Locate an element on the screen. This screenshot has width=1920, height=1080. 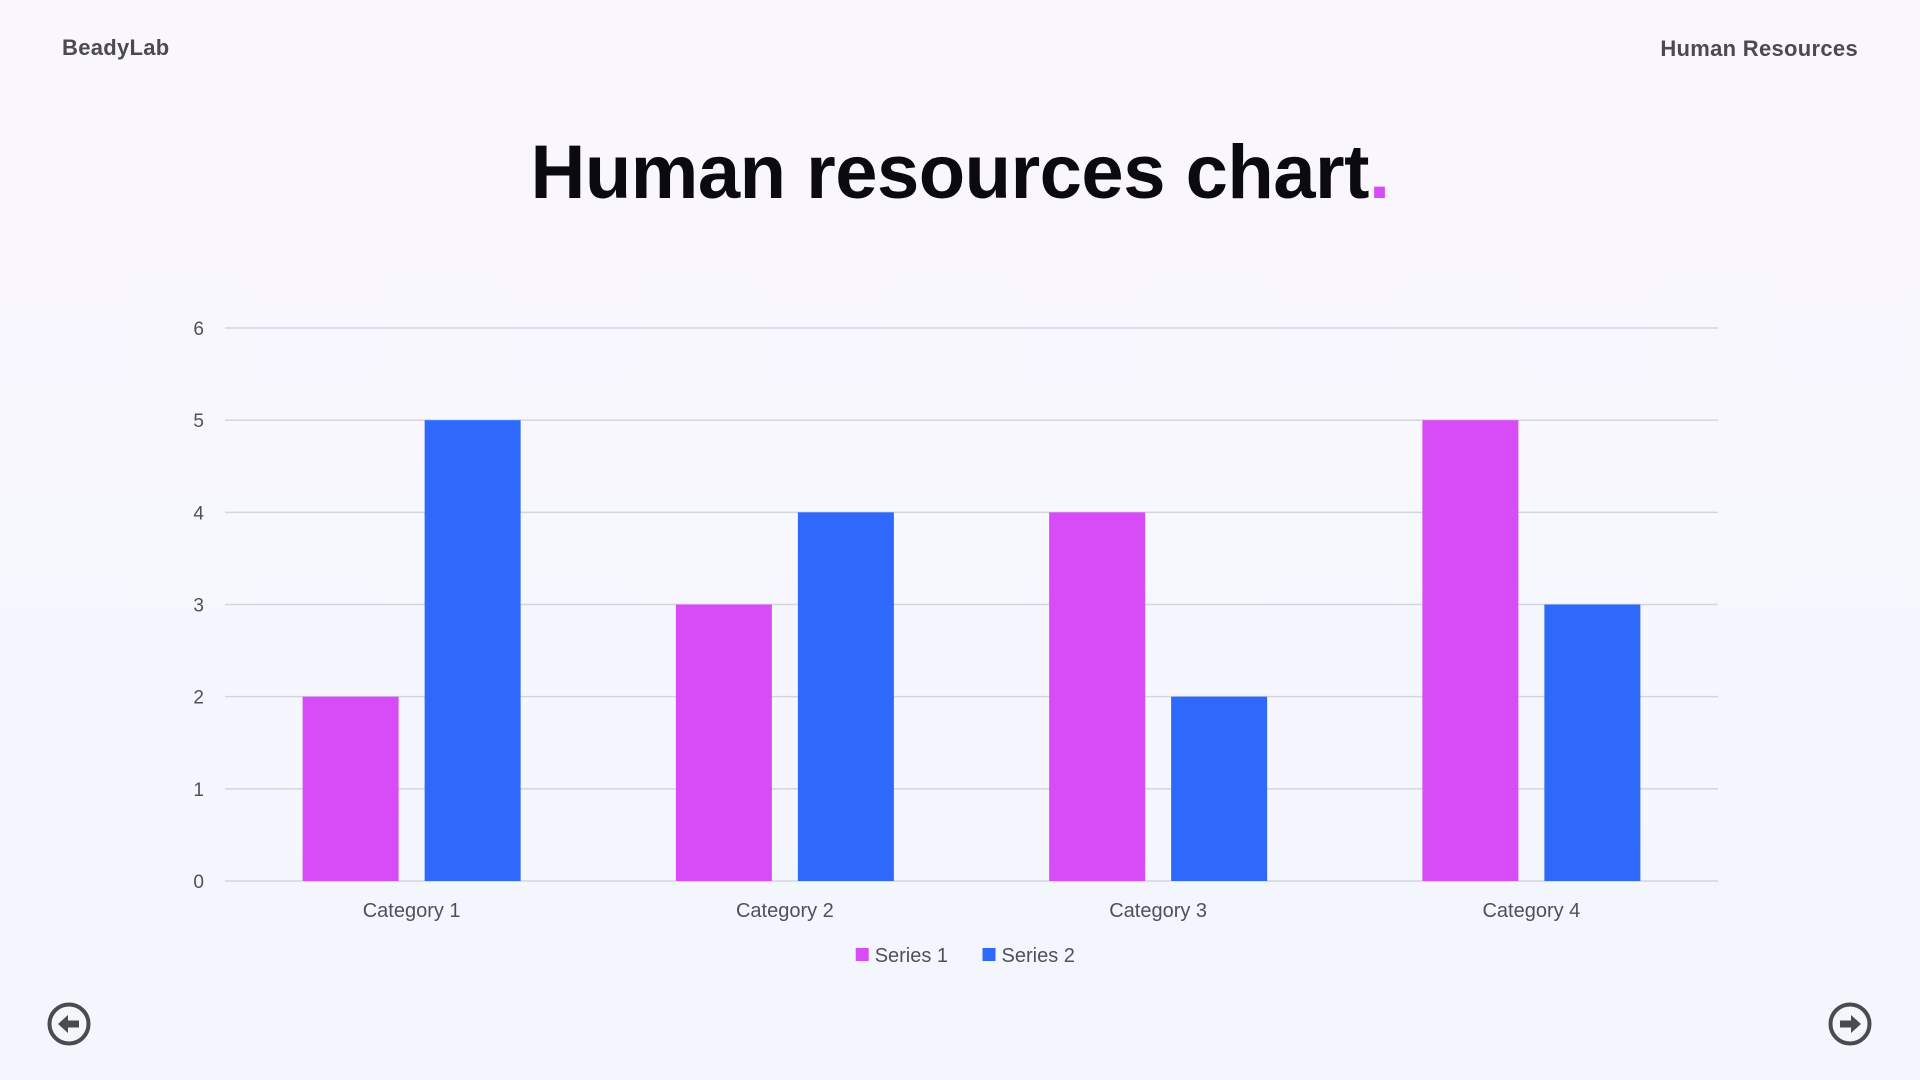
arrow-left-circle-icon is located at coordinates (69, 1024).